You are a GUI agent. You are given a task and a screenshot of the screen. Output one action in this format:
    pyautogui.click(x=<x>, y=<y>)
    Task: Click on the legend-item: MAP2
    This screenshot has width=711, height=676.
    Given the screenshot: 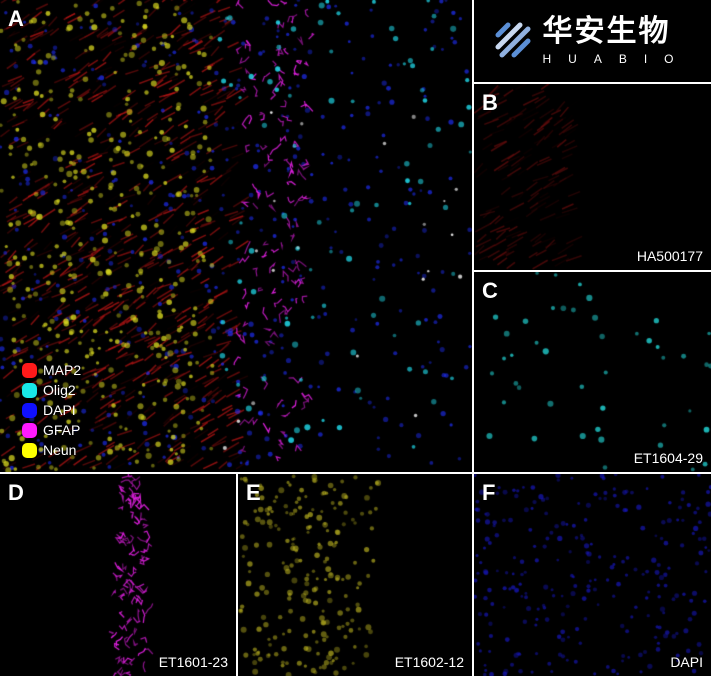 What is the action you would take?
    pyautogui.click(x=51, y=370)
    